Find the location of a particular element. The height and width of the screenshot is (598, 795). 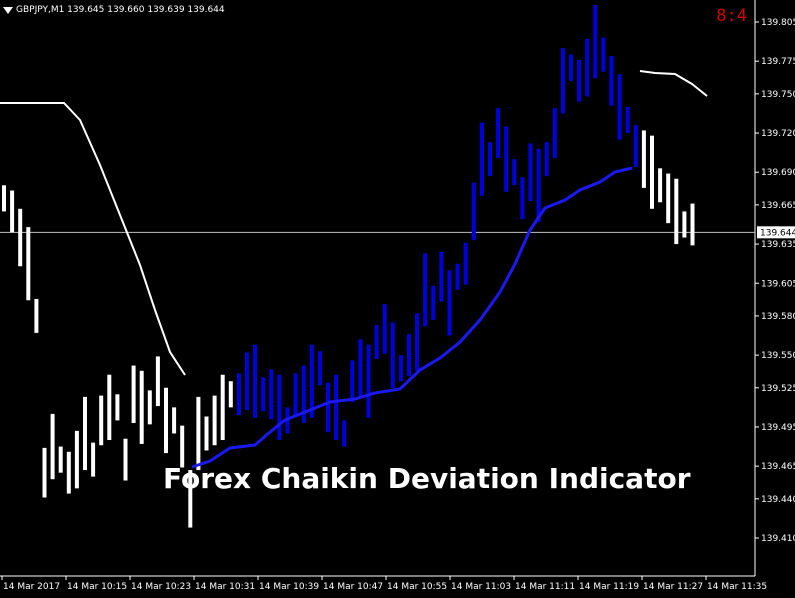

bar-timer: 8:4 is located at coordinates (731, 16).